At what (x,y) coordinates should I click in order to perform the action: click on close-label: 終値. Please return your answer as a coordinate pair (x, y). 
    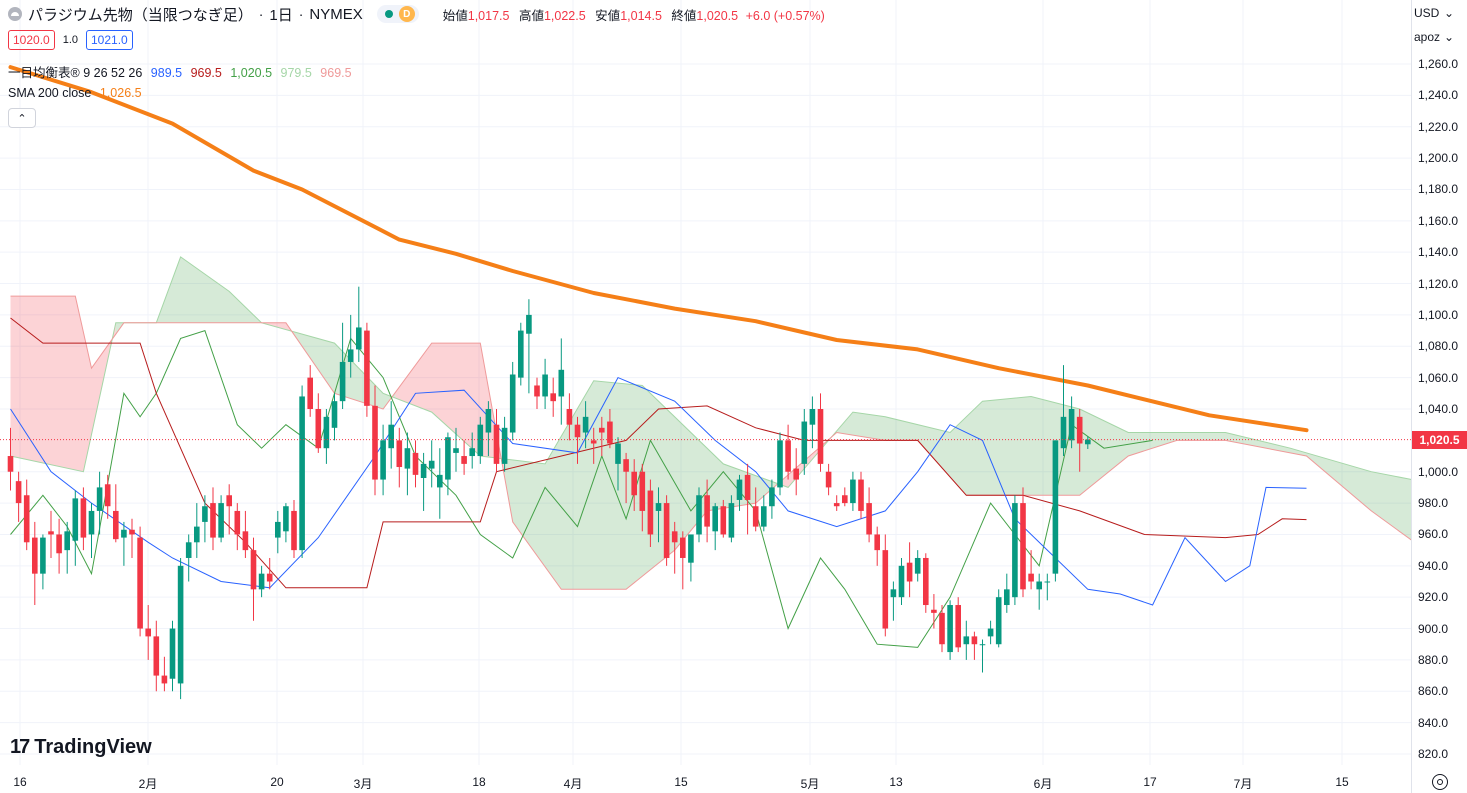
    Looking at the image, I should click on (684, 15).